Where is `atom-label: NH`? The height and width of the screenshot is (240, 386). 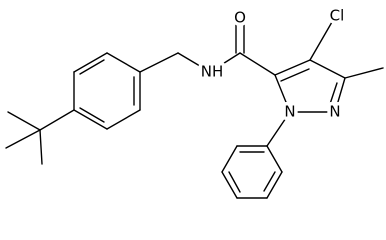 atom-label: NH is located at coordinates (212, 72).